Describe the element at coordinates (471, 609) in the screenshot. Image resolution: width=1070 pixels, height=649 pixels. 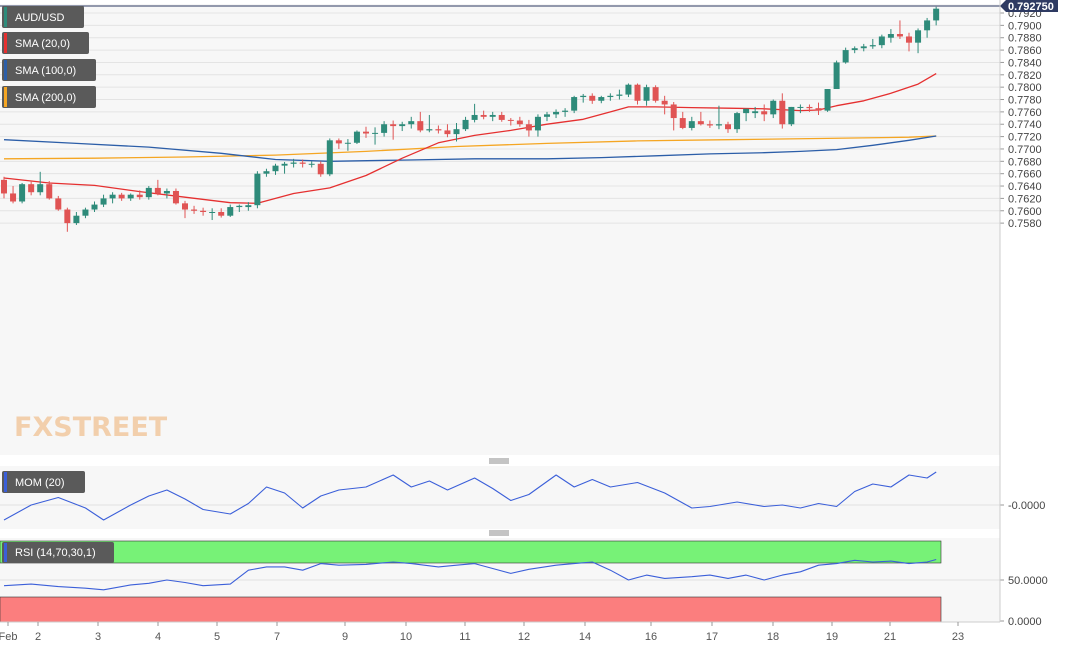
I see `rsi-oversold-zone` at that location.